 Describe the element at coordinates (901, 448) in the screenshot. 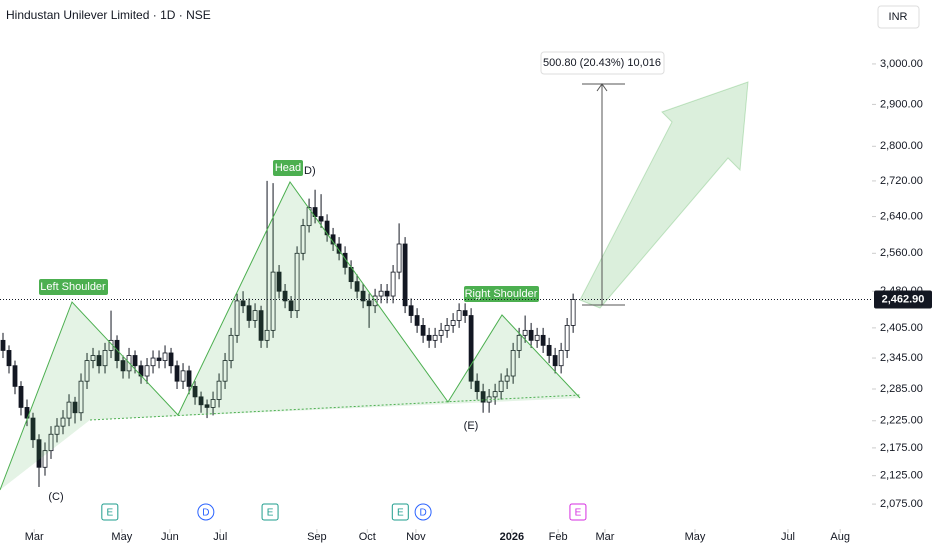

I see `y-tick-label: 2,175.00` at that location.